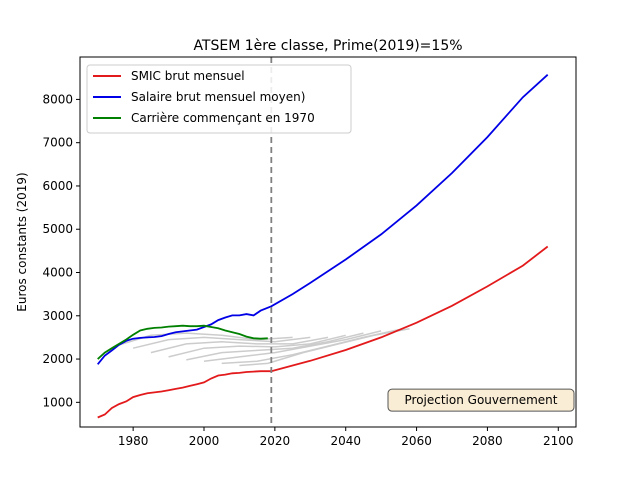  I want to click on x-tick-label: 2000, so click(204, 441).